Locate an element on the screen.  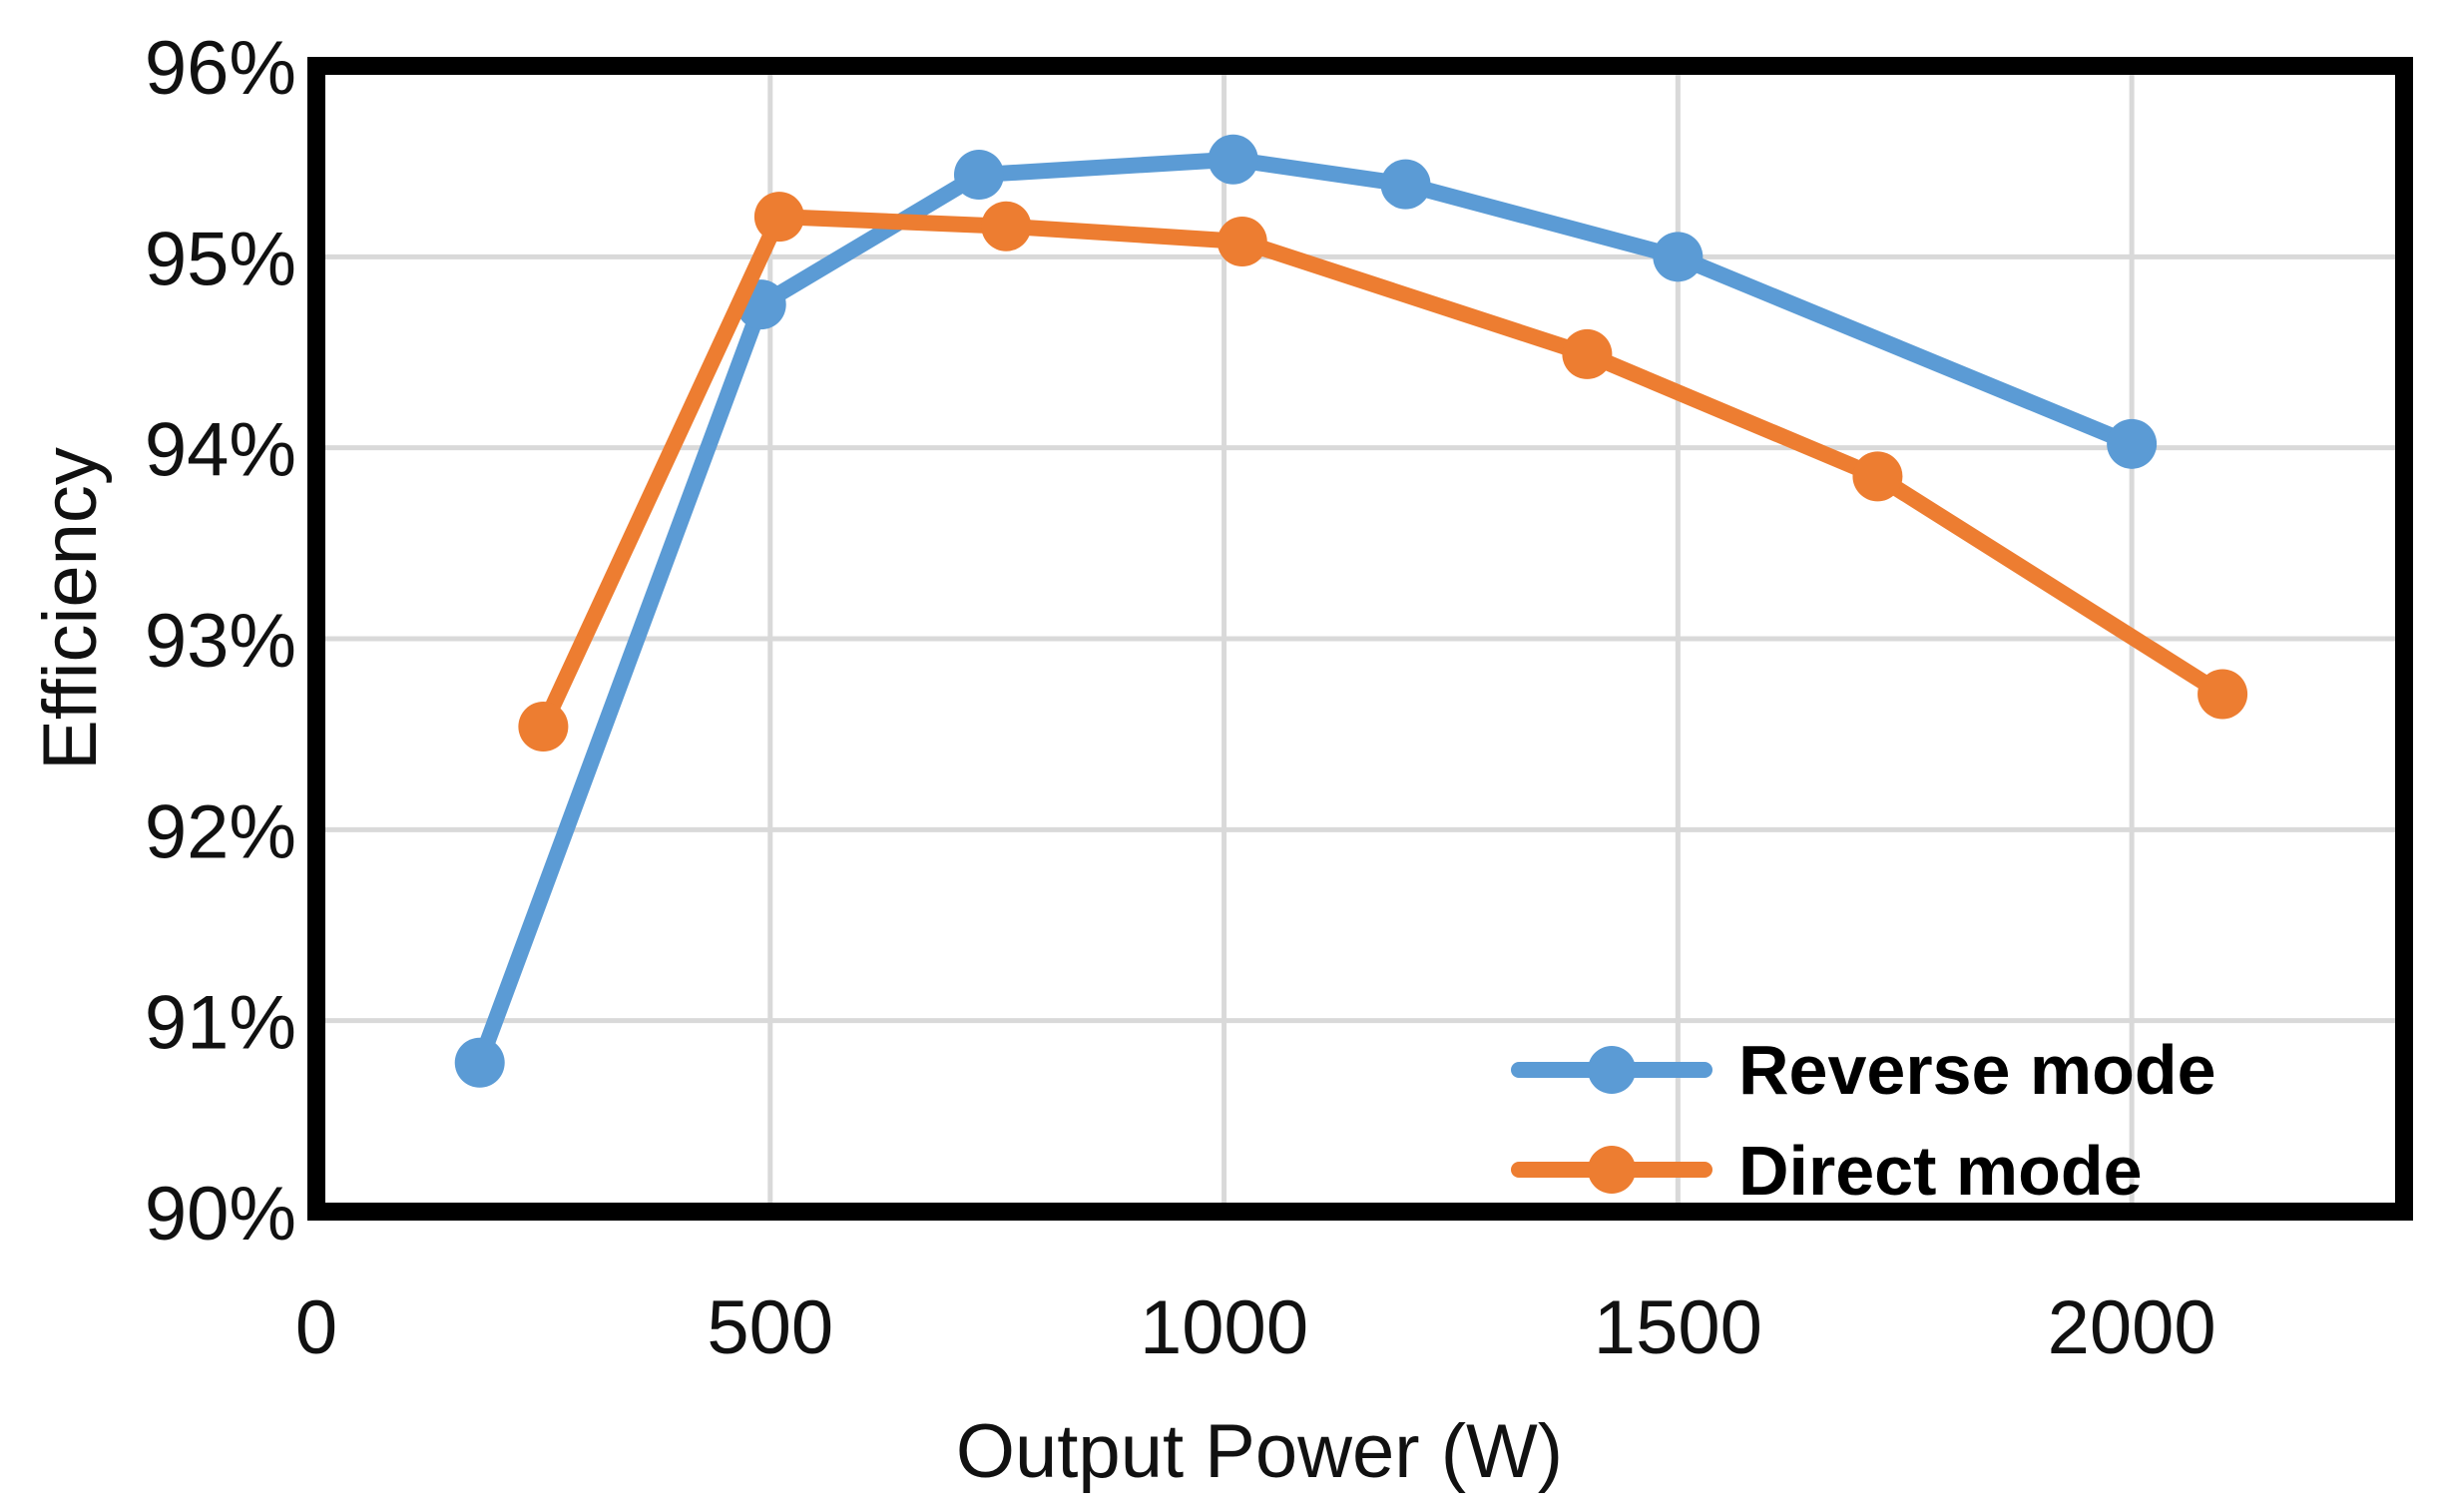
y-tick-label: 90% is located at coordinates (220, 1214).